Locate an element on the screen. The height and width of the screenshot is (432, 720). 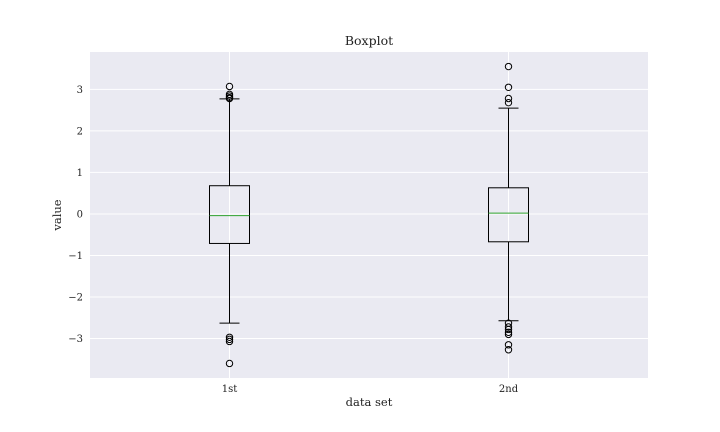
x-tick-labels: 1st 2nd is located at coordinates (370, 389).